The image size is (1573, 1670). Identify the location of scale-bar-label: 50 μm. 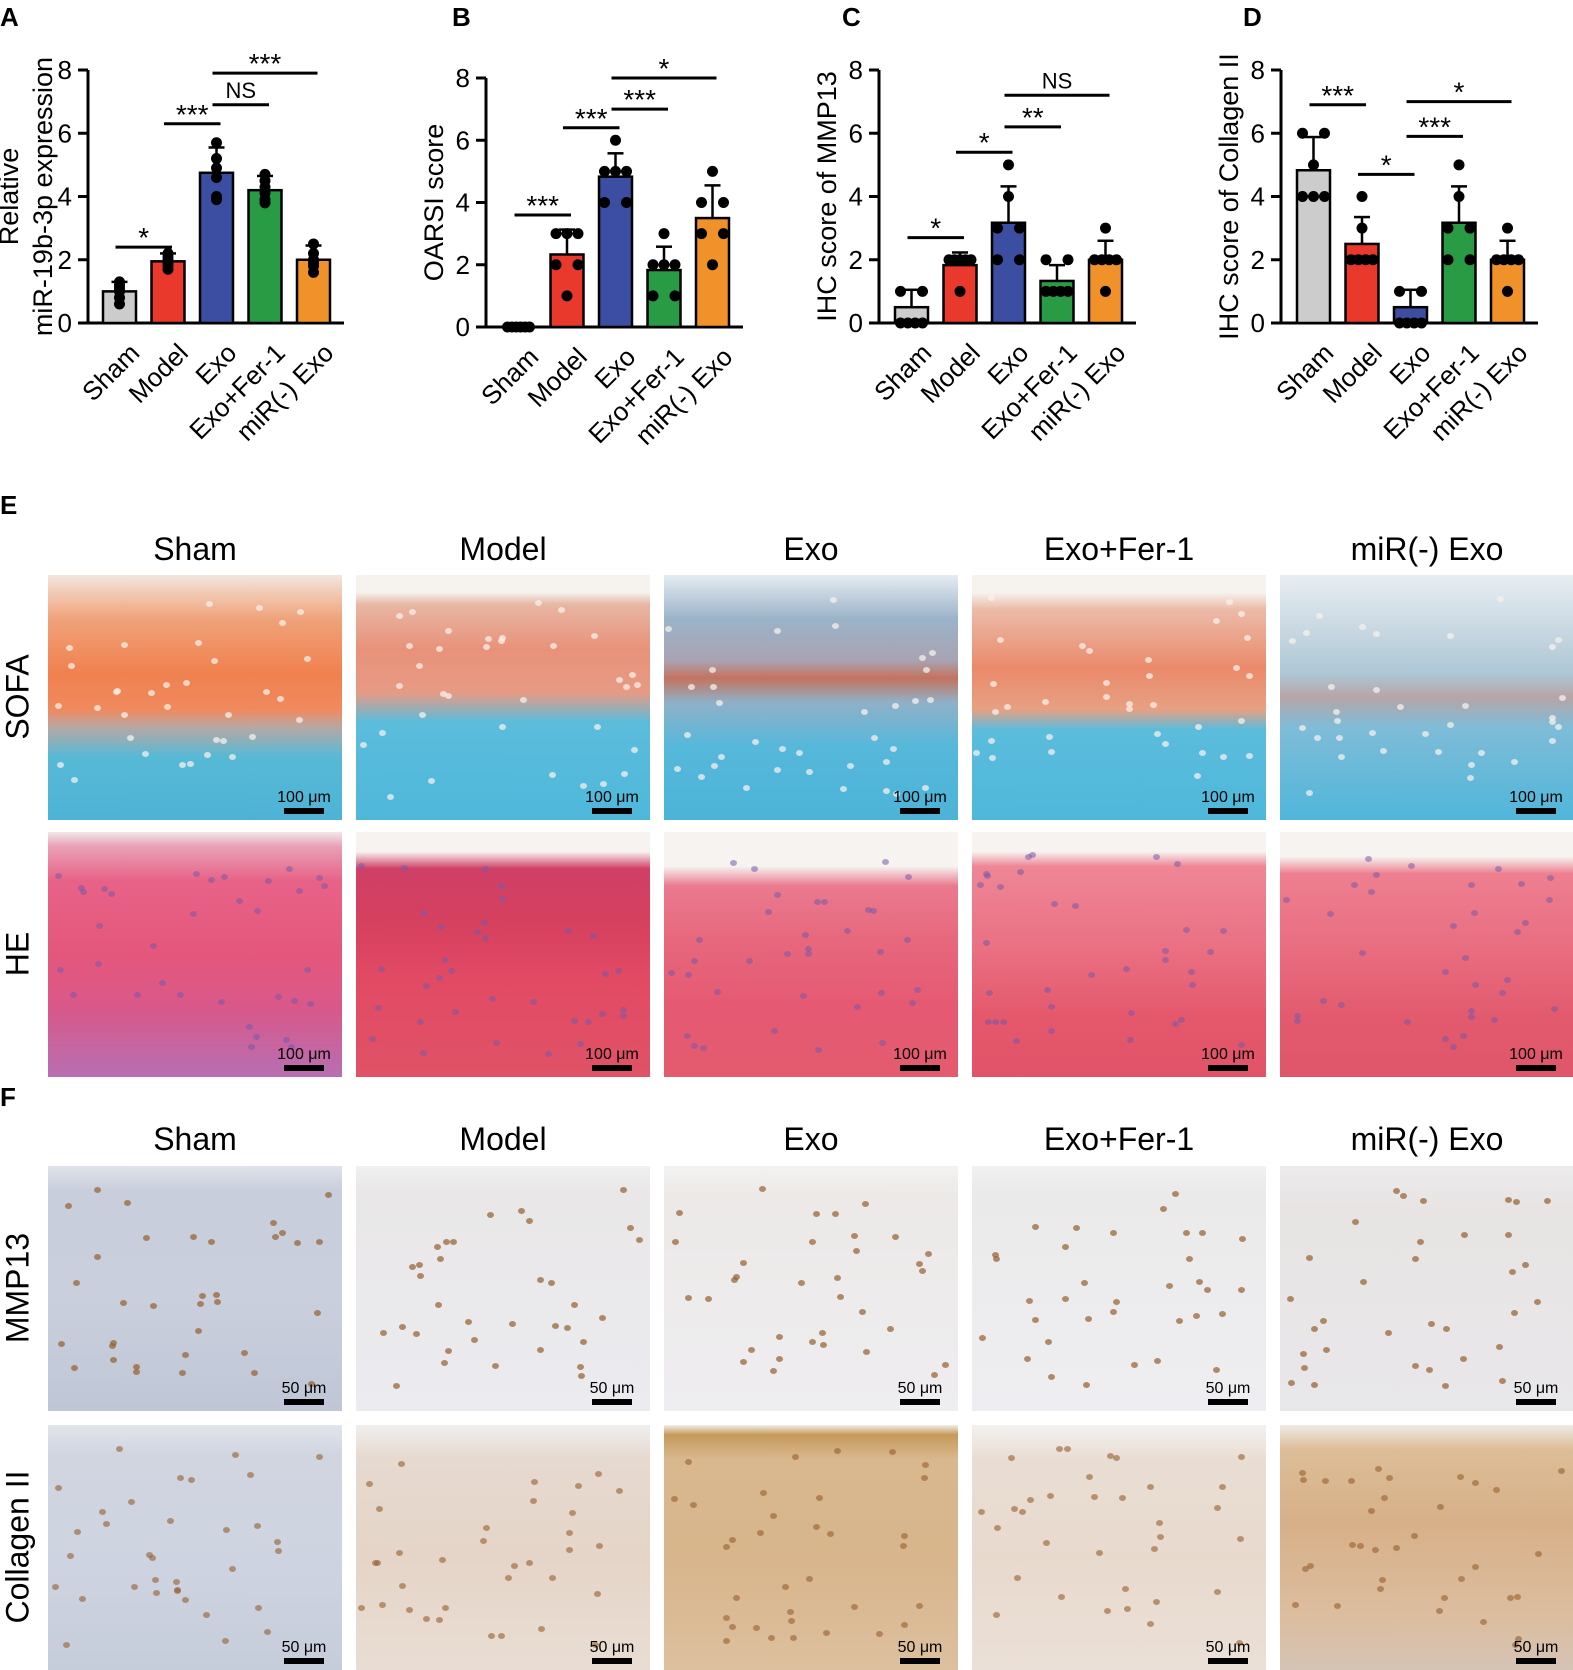
(304, 1388).